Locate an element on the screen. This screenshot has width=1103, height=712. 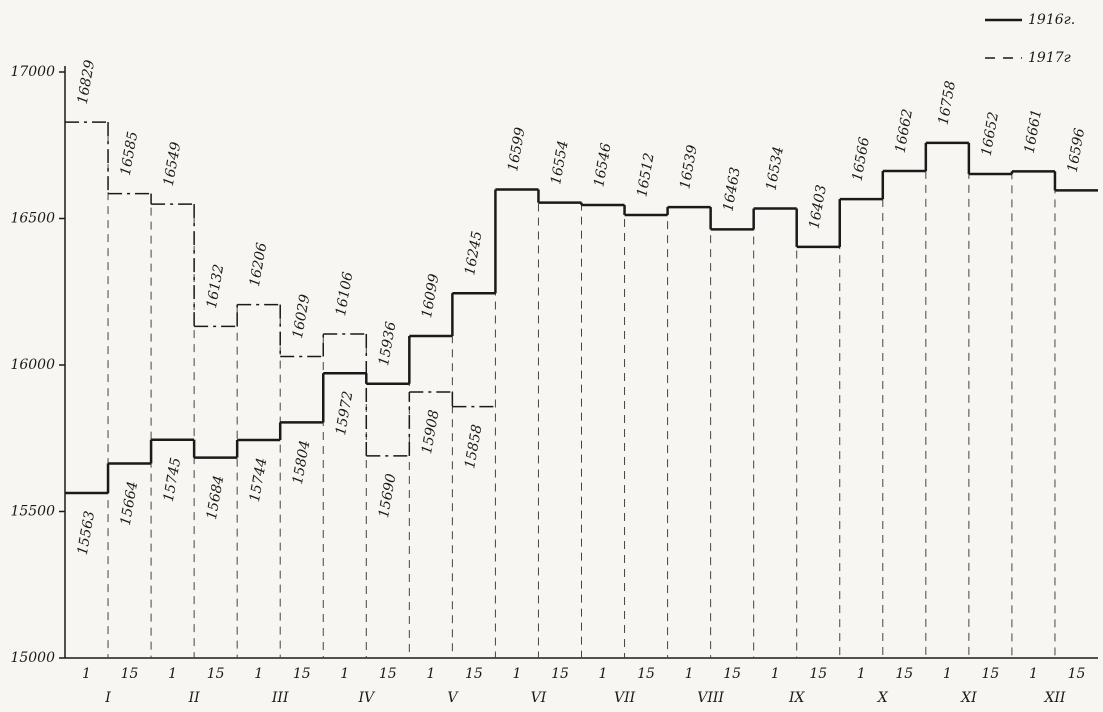
data-label: 15684 is located at coordinates (215, 497).